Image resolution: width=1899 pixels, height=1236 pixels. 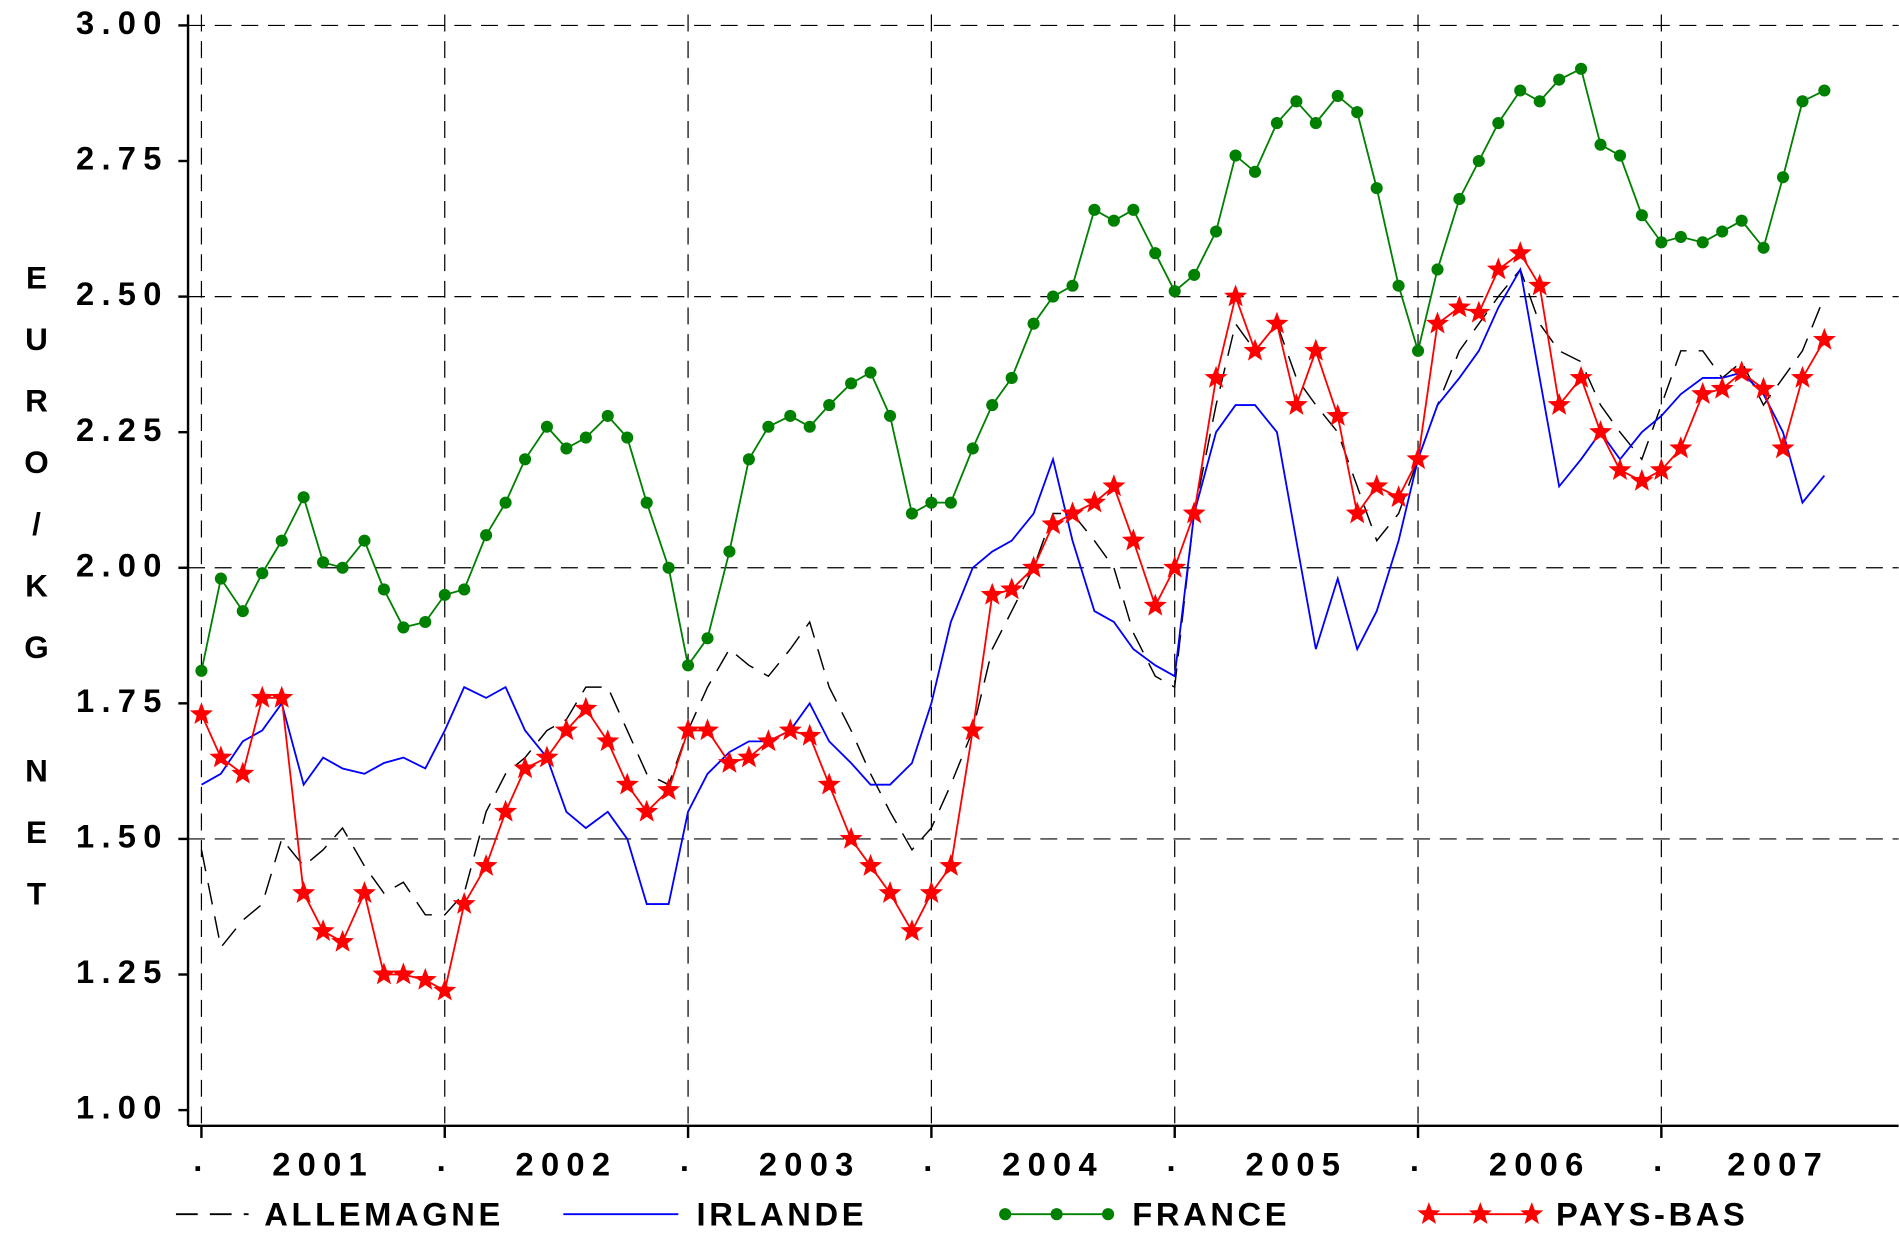 I want to click on x-period-label: 2005, so click(x=1296, y=1164).